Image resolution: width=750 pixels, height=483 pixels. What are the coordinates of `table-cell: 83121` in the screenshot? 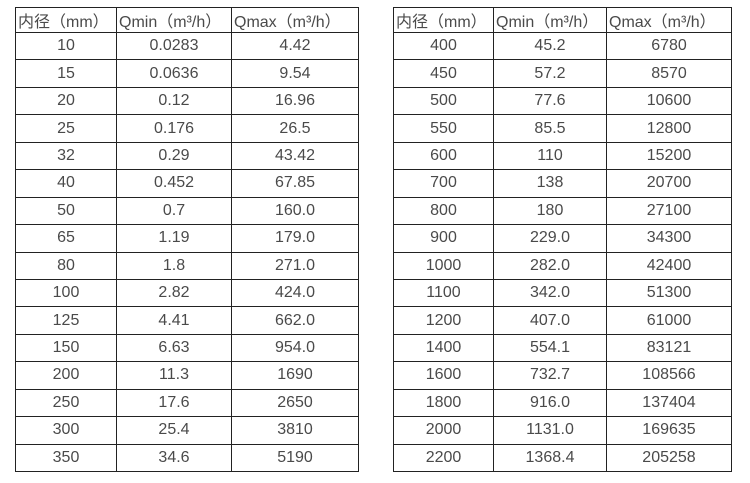 It's located at (669, 348).